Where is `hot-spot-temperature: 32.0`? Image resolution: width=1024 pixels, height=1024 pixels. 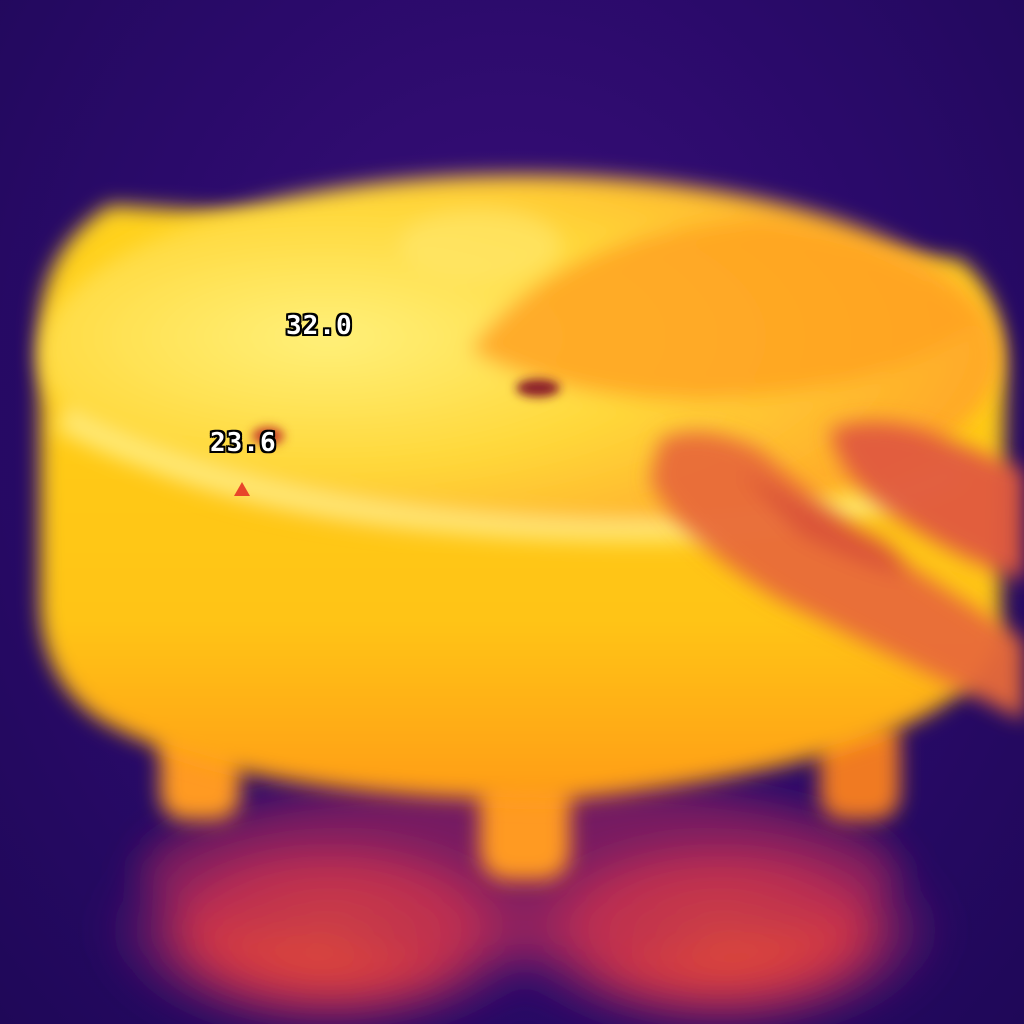
hot-spot-temperature: 32.0 is located at coordinates (319, 326).